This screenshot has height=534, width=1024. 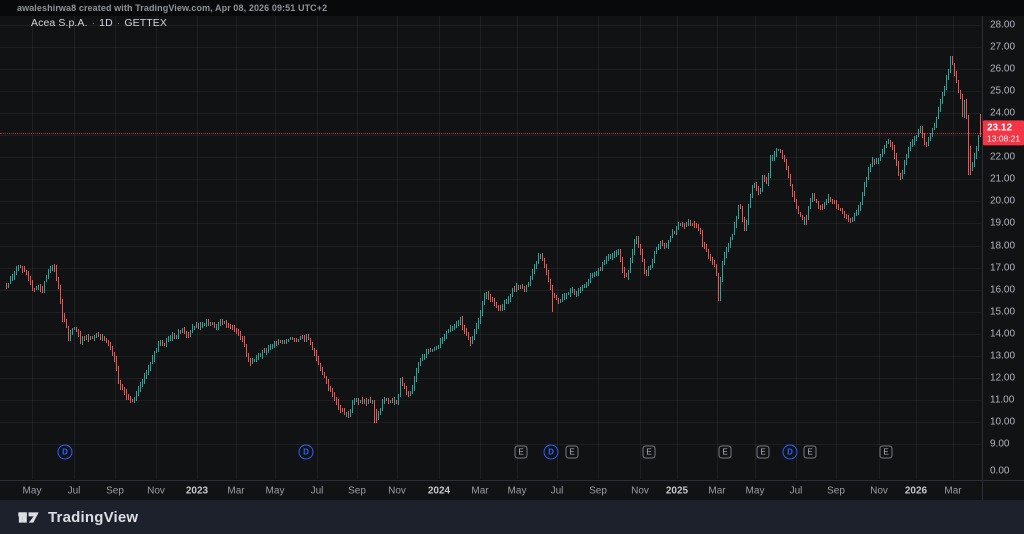 What do you see at coordinates (1004, 137) in the screenshot?
I see `countdown-timer: 13:08:21` at bounding box center [1004, 137].